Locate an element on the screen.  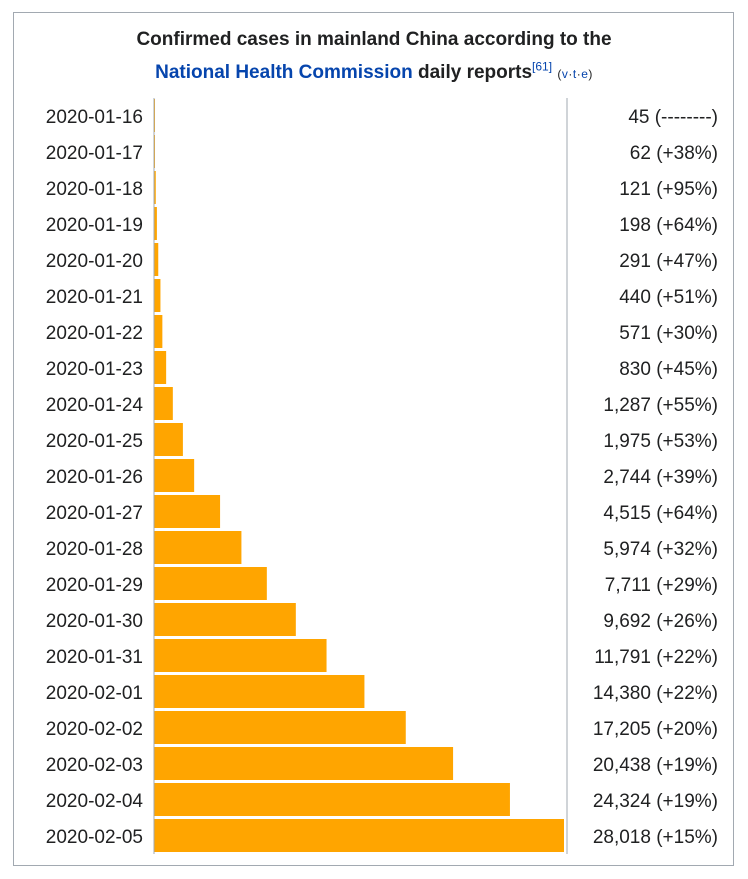
category-label: 2020-01-18 is located at coordinates (94, 189).